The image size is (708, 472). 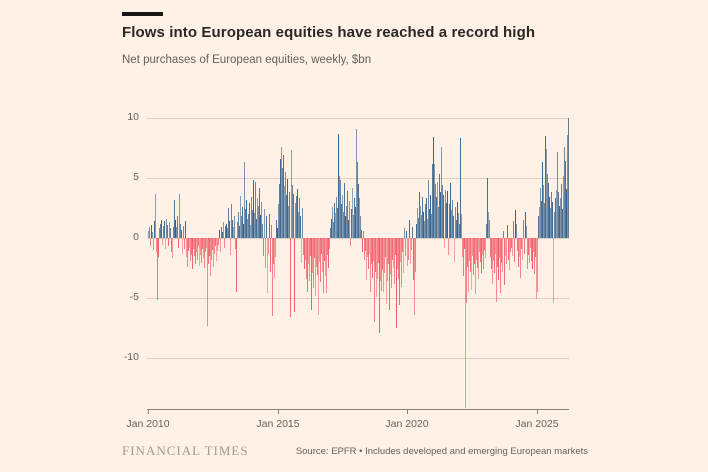 I want to click on ft-logo: FINANCIAL TIMES, so click(x=185, y=450).